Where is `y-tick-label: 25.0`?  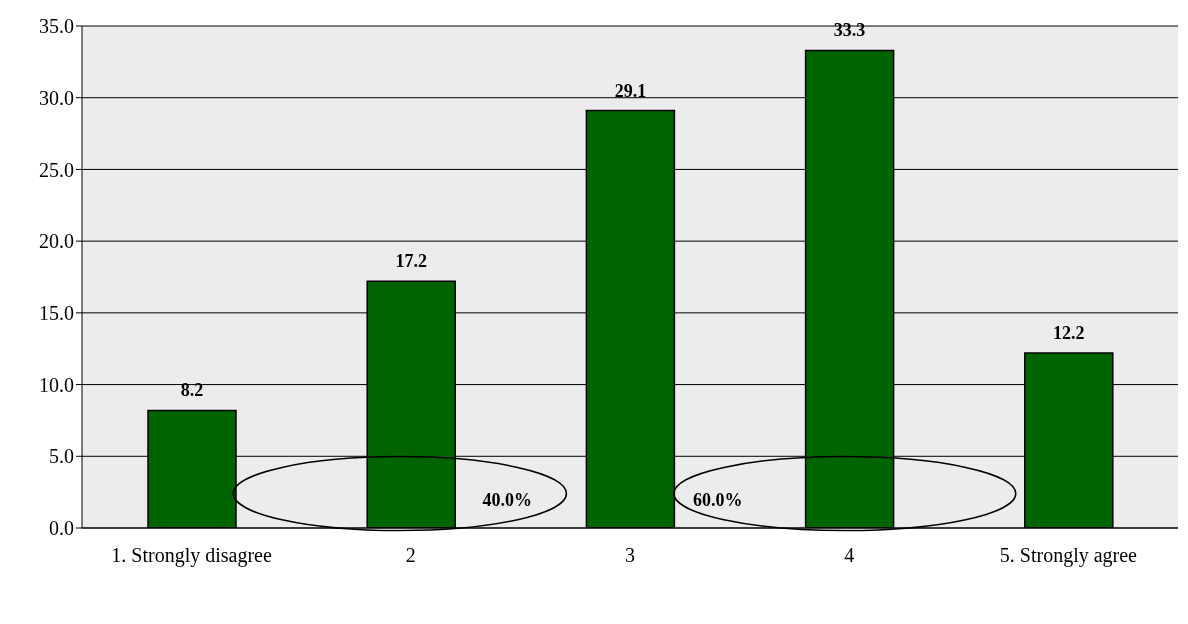 y-tick-label: 25.0 is located at coordinates (56, 169).